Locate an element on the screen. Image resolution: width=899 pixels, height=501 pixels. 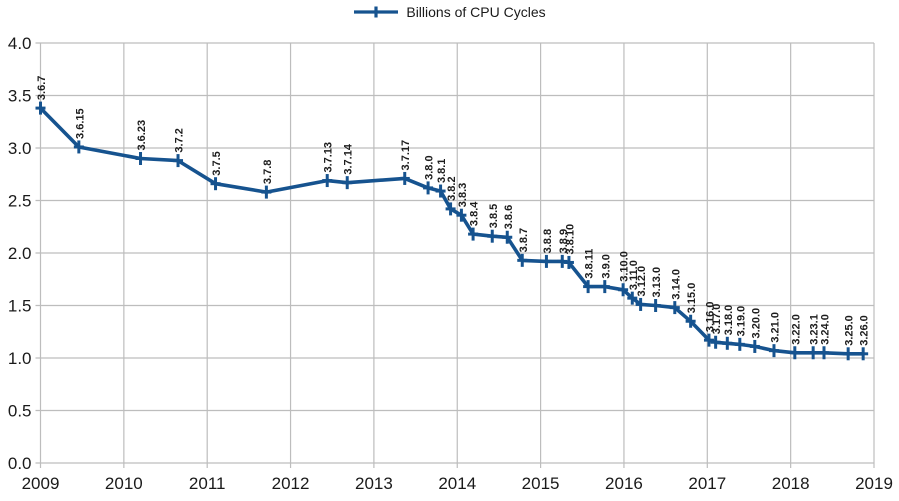
data-point-label: 3.13.0 is located at coordinates (657, 282).